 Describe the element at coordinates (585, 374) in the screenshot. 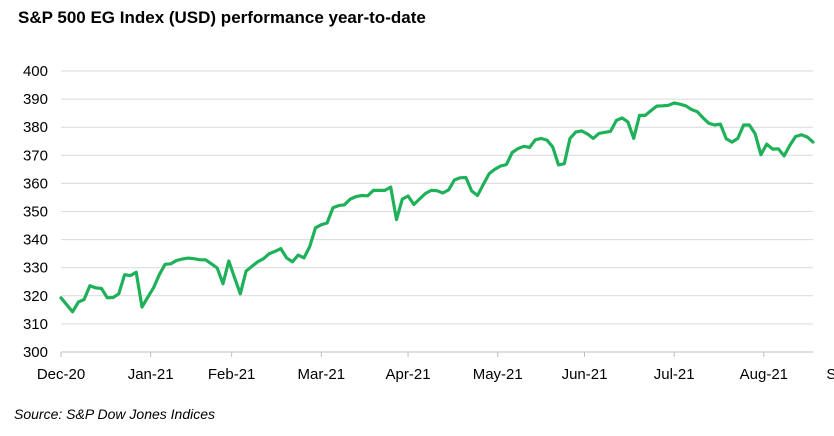

I see `x-tick-label: Jun-21` at that location.